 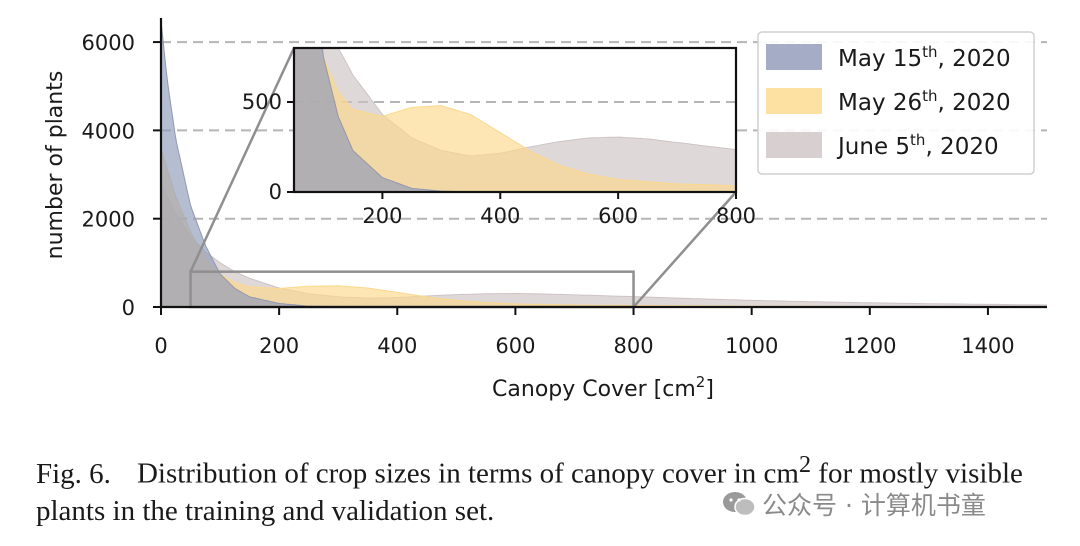 What do you see at coordinates (603, 387) in the screenshot?
I see `x-axis-title: Canopy Cover [cm2]` at bounding box center [603, 387].